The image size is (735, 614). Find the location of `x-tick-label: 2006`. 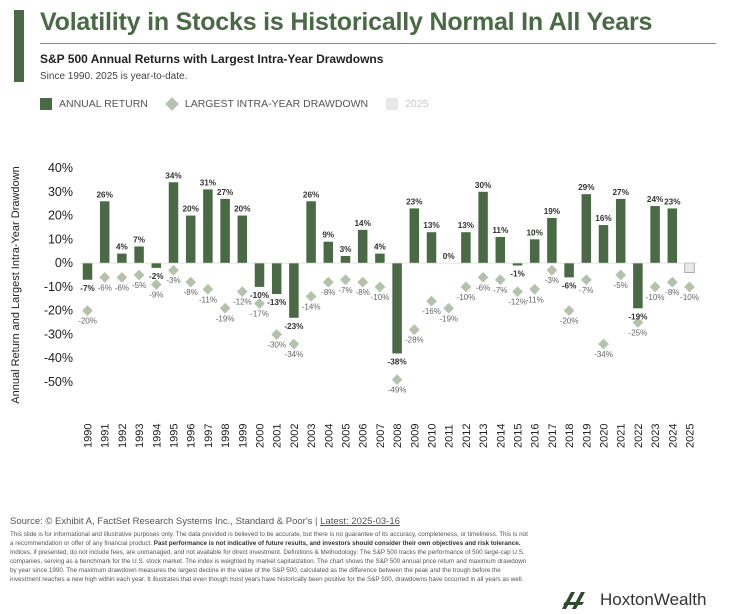

x-tick-label: 2006 is located at coordinates (364, 436).